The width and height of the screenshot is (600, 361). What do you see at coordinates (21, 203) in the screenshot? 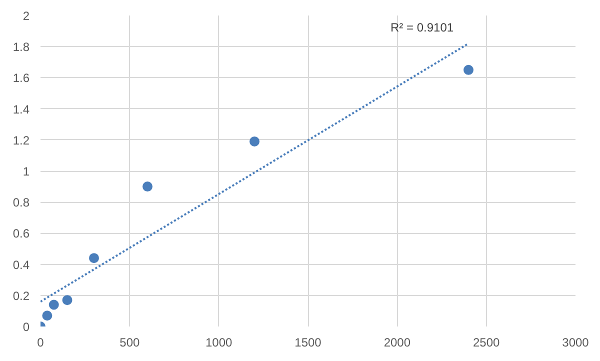
I see `y-tick-label: 0.8` at bounding box center [21, 203].